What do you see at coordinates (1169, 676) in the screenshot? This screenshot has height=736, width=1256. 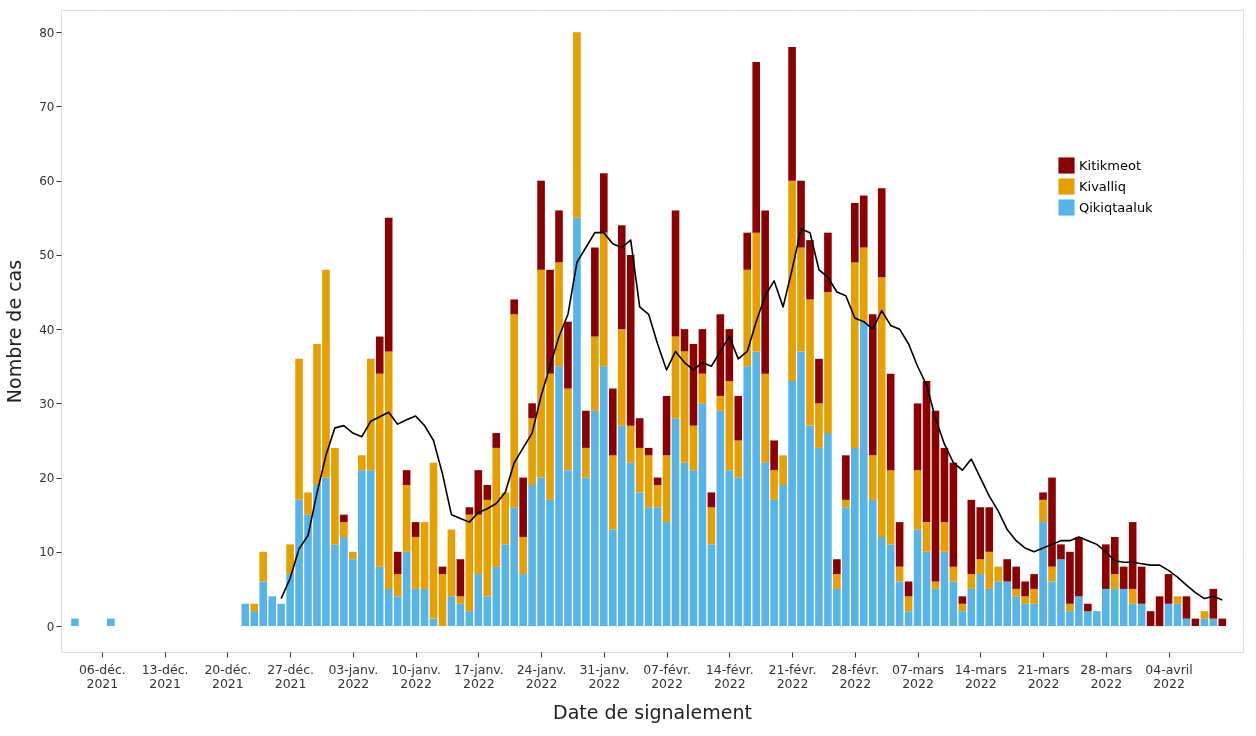 I see `x-tick-label: 04-avril 2022` at bounding box center [1169, 676].